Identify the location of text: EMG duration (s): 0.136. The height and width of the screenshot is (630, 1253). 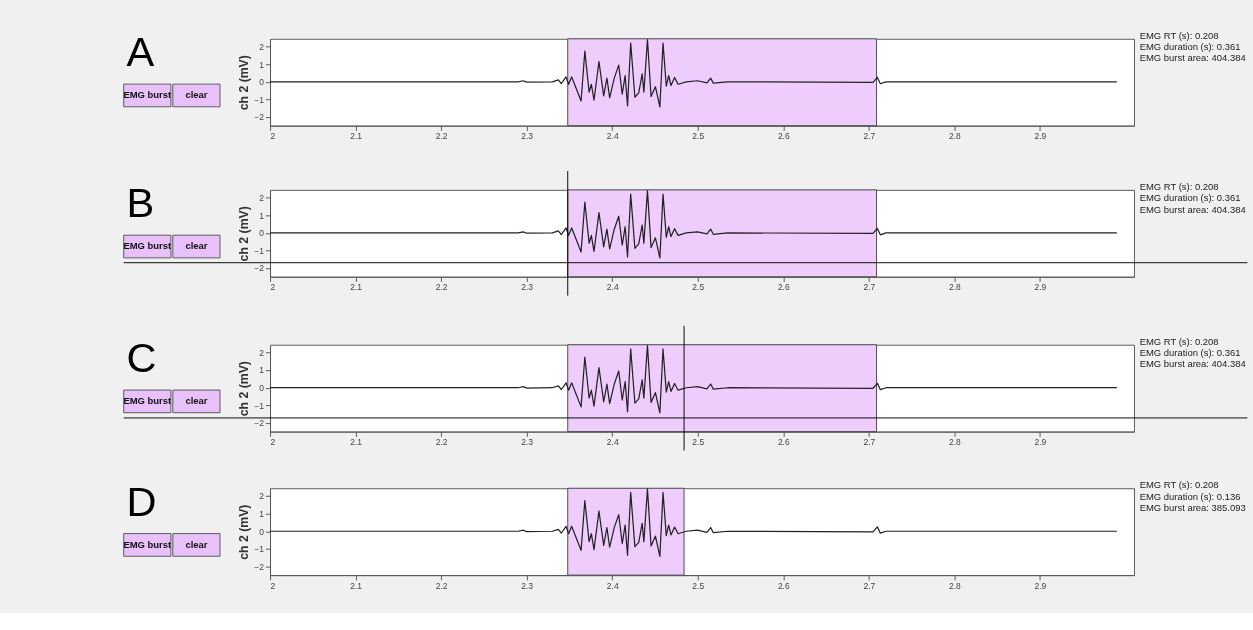
(1190, 496).